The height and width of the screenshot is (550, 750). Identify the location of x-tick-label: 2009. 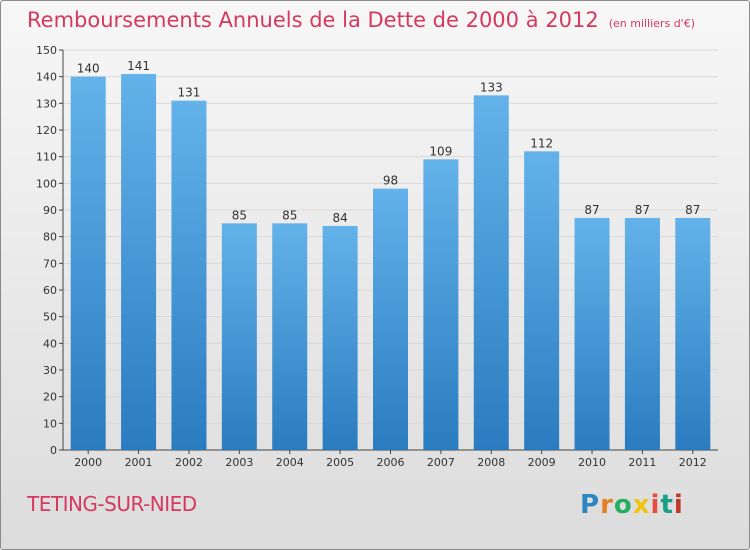
(542, 462).